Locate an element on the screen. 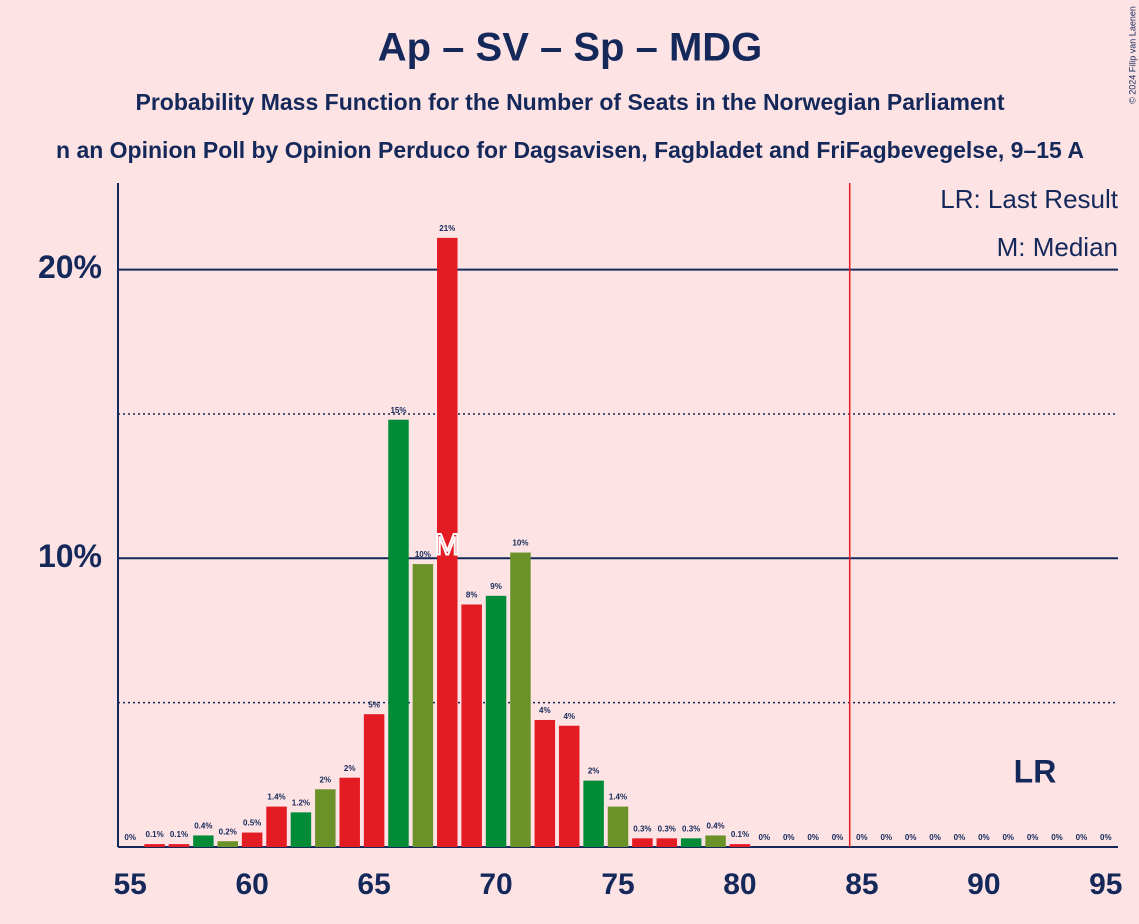  x-tick-label: 70 is located at coordinates (495, 884).